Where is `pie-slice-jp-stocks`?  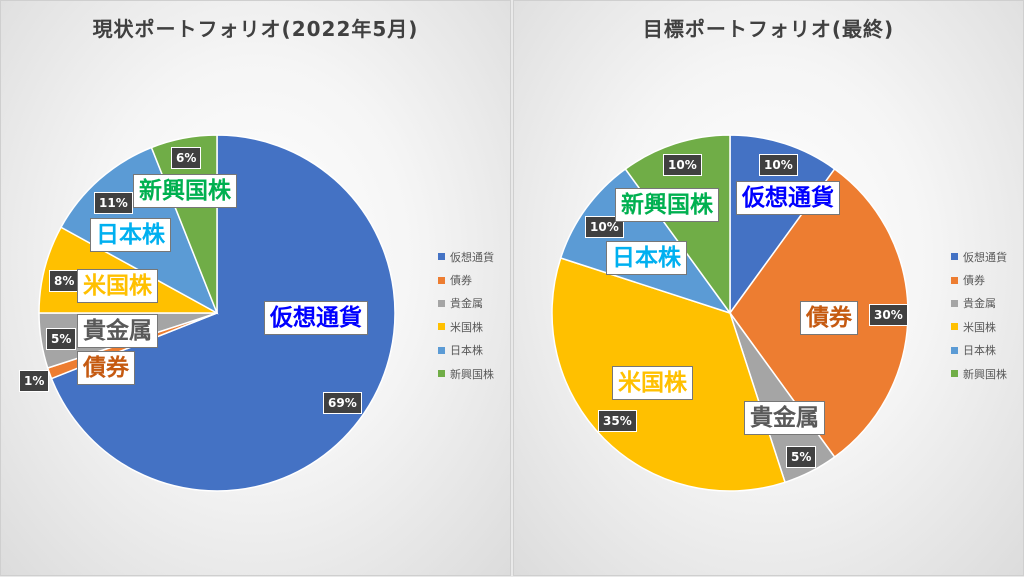
pie-slice-jp-stocks is located at coordinates (645, 241).